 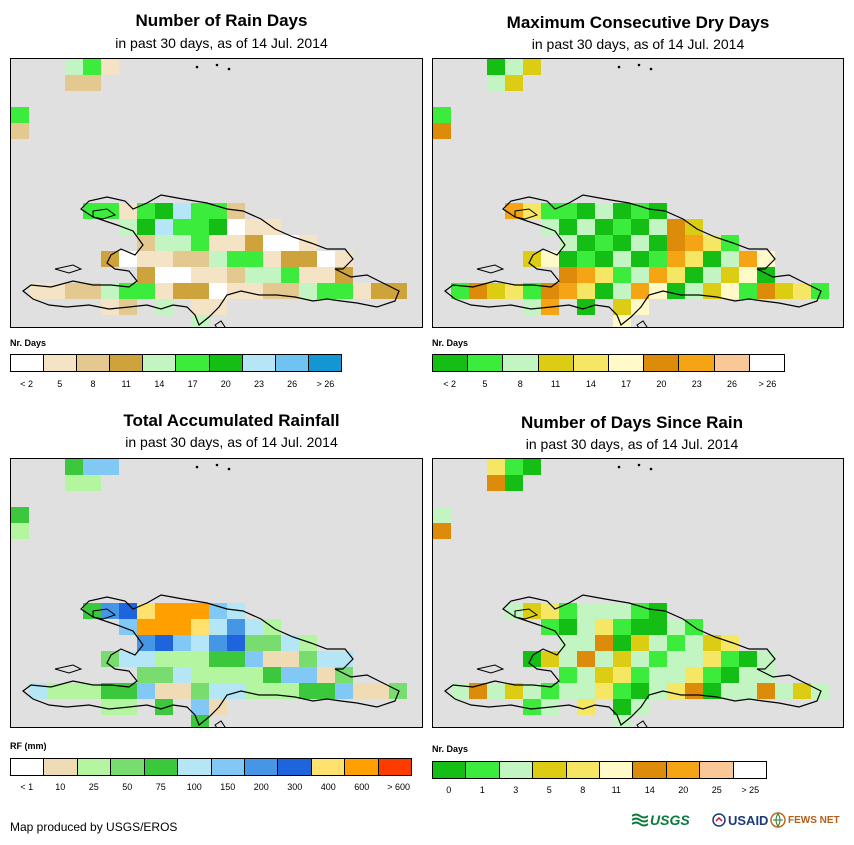 I want to click on map-credit: Map produced by USGS/EROS, so click(x=94, y=827).